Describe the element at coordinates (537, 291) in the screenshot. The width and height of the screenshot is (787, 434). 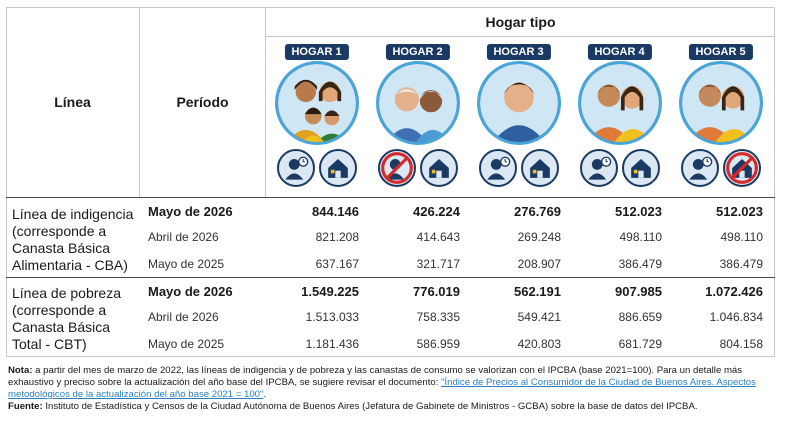
I see `value-cell: 562.191` at that location.